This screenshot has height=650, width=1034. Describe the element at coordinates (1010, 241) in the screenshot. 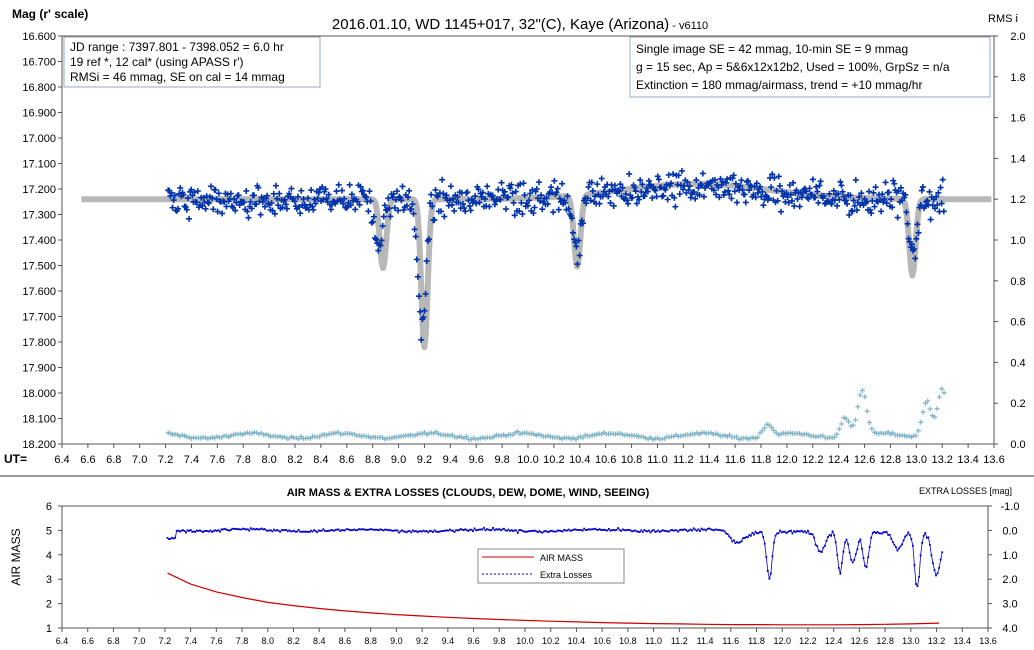

I see `top-y2-ticks: 2.0 1.8 1.6 1.4 1.2 1.0 0.8 0.6 0.4 0.2 0.0` at that location.